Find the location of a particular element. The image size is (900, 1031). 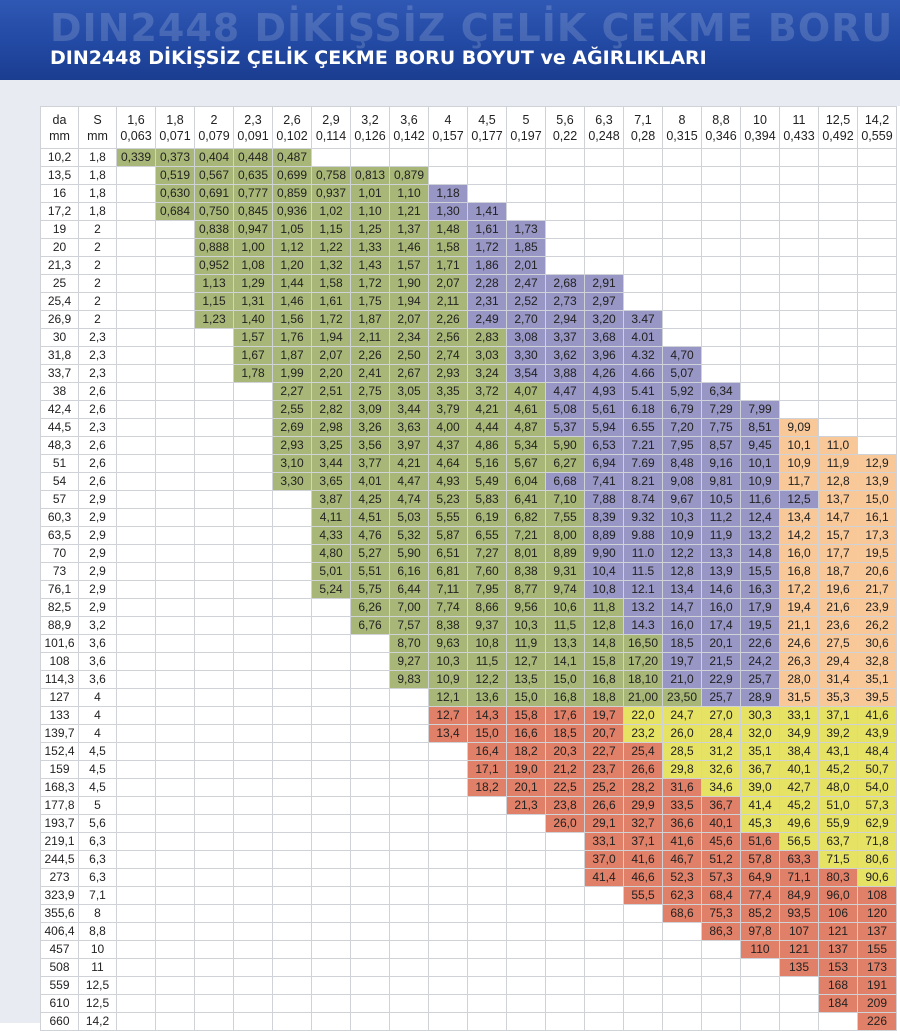

header-thickness: 8,8 0,346 is located at coordinates (721, 127).